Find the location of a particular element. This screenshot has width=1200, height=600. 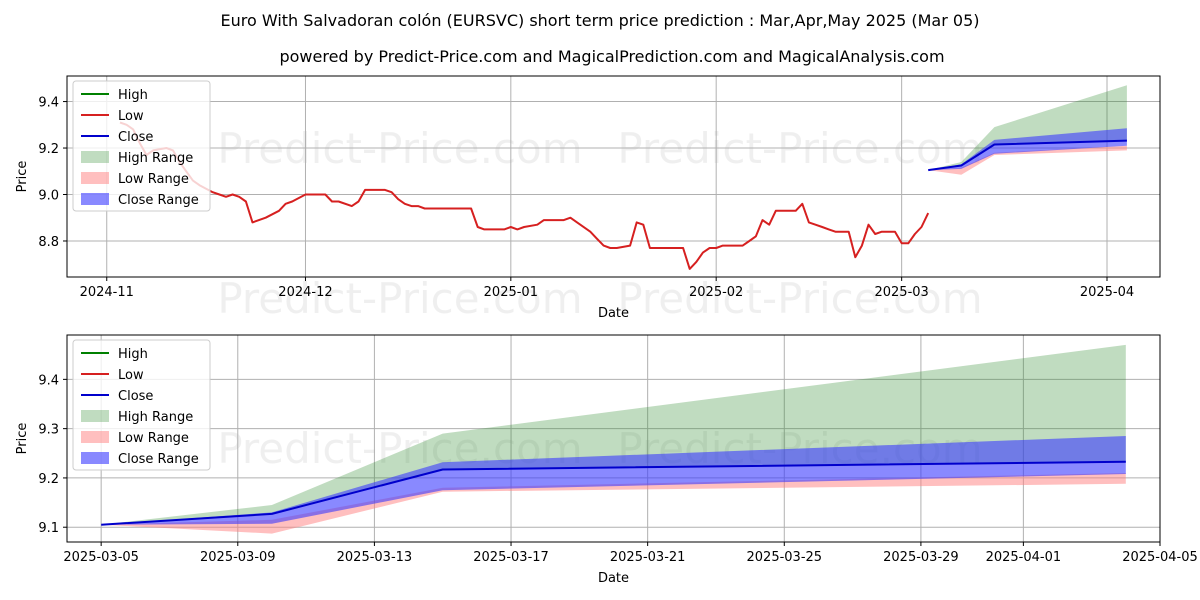

x-tick-label: 2025-03-17 is located at coordinates (511, 557).